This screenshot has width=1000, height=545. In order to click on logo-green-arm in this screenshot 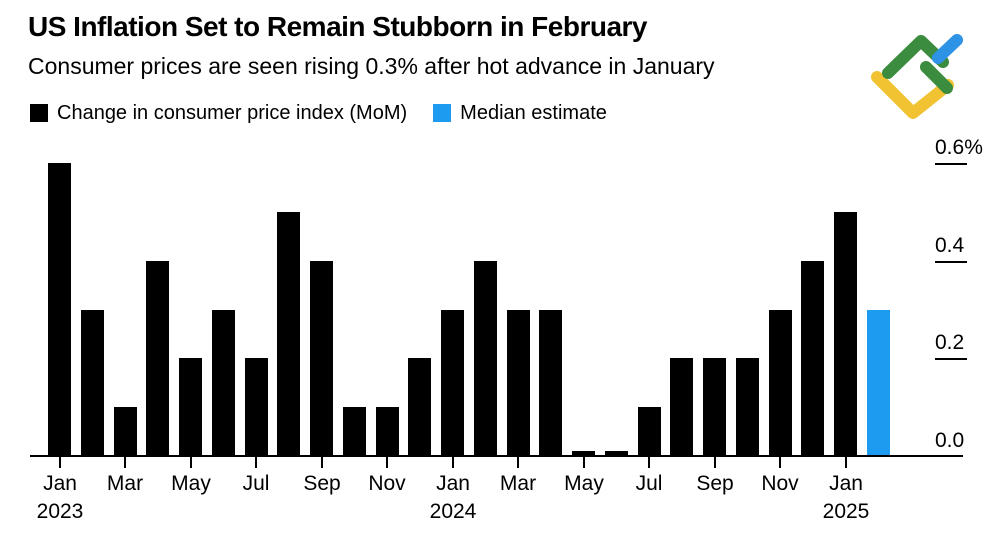, I will do `click(936, 77)`.